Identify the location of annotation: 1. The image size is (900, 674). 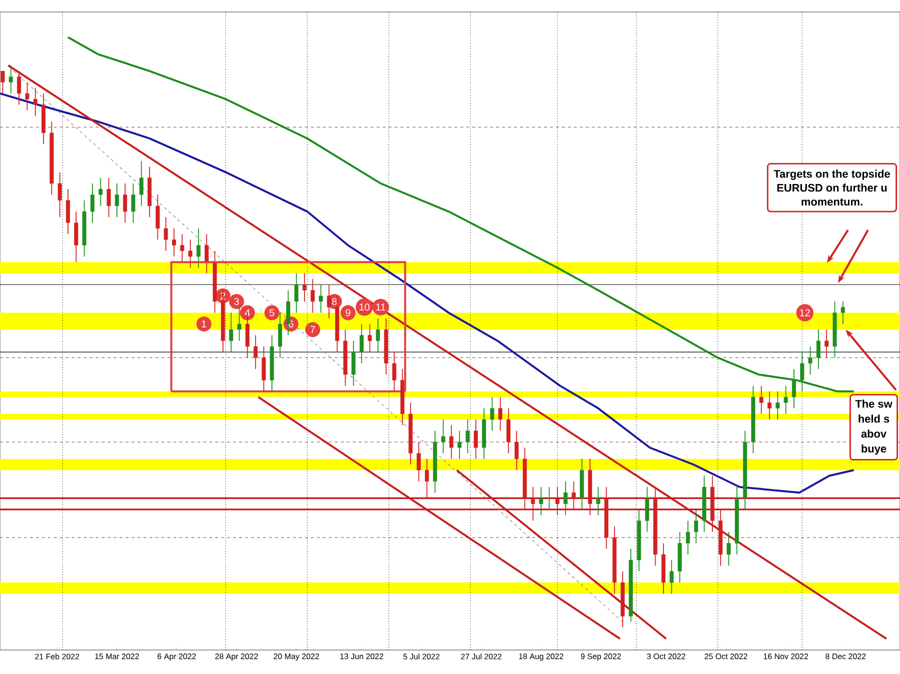
(204, 324).